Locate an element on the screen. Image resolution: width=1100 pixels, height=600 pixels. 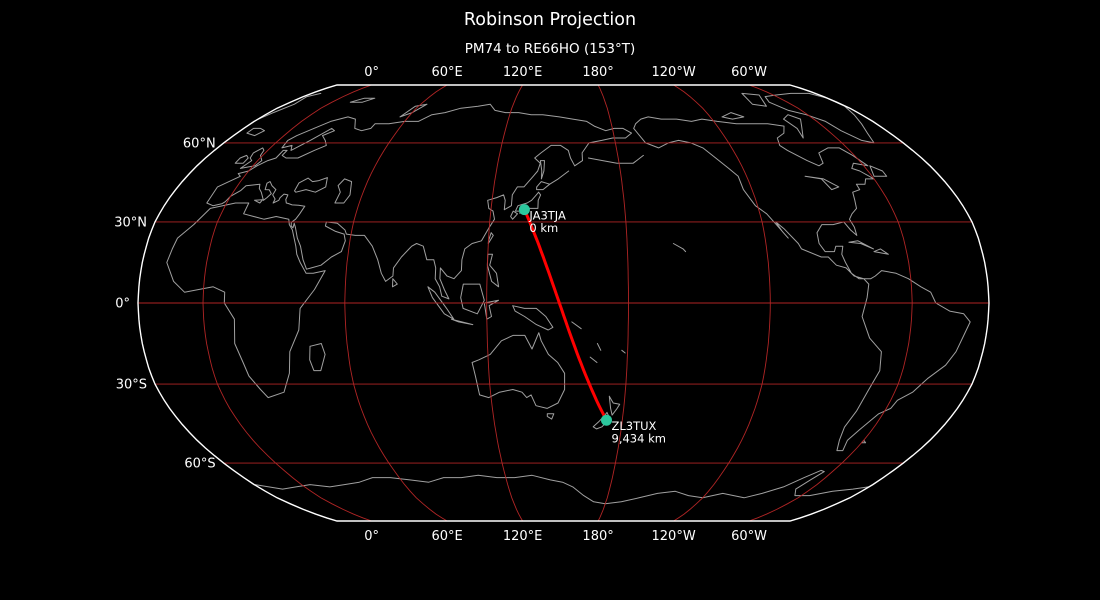
axis-label-left: 30°N is located at coordinates (130, 222).